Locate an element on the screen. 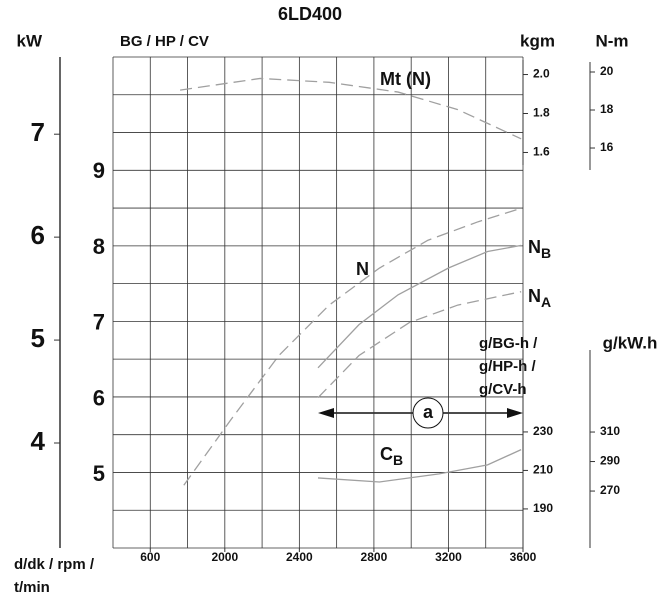  x-axis-label: d/dk / rpm / is located at coordinates (54, 564).